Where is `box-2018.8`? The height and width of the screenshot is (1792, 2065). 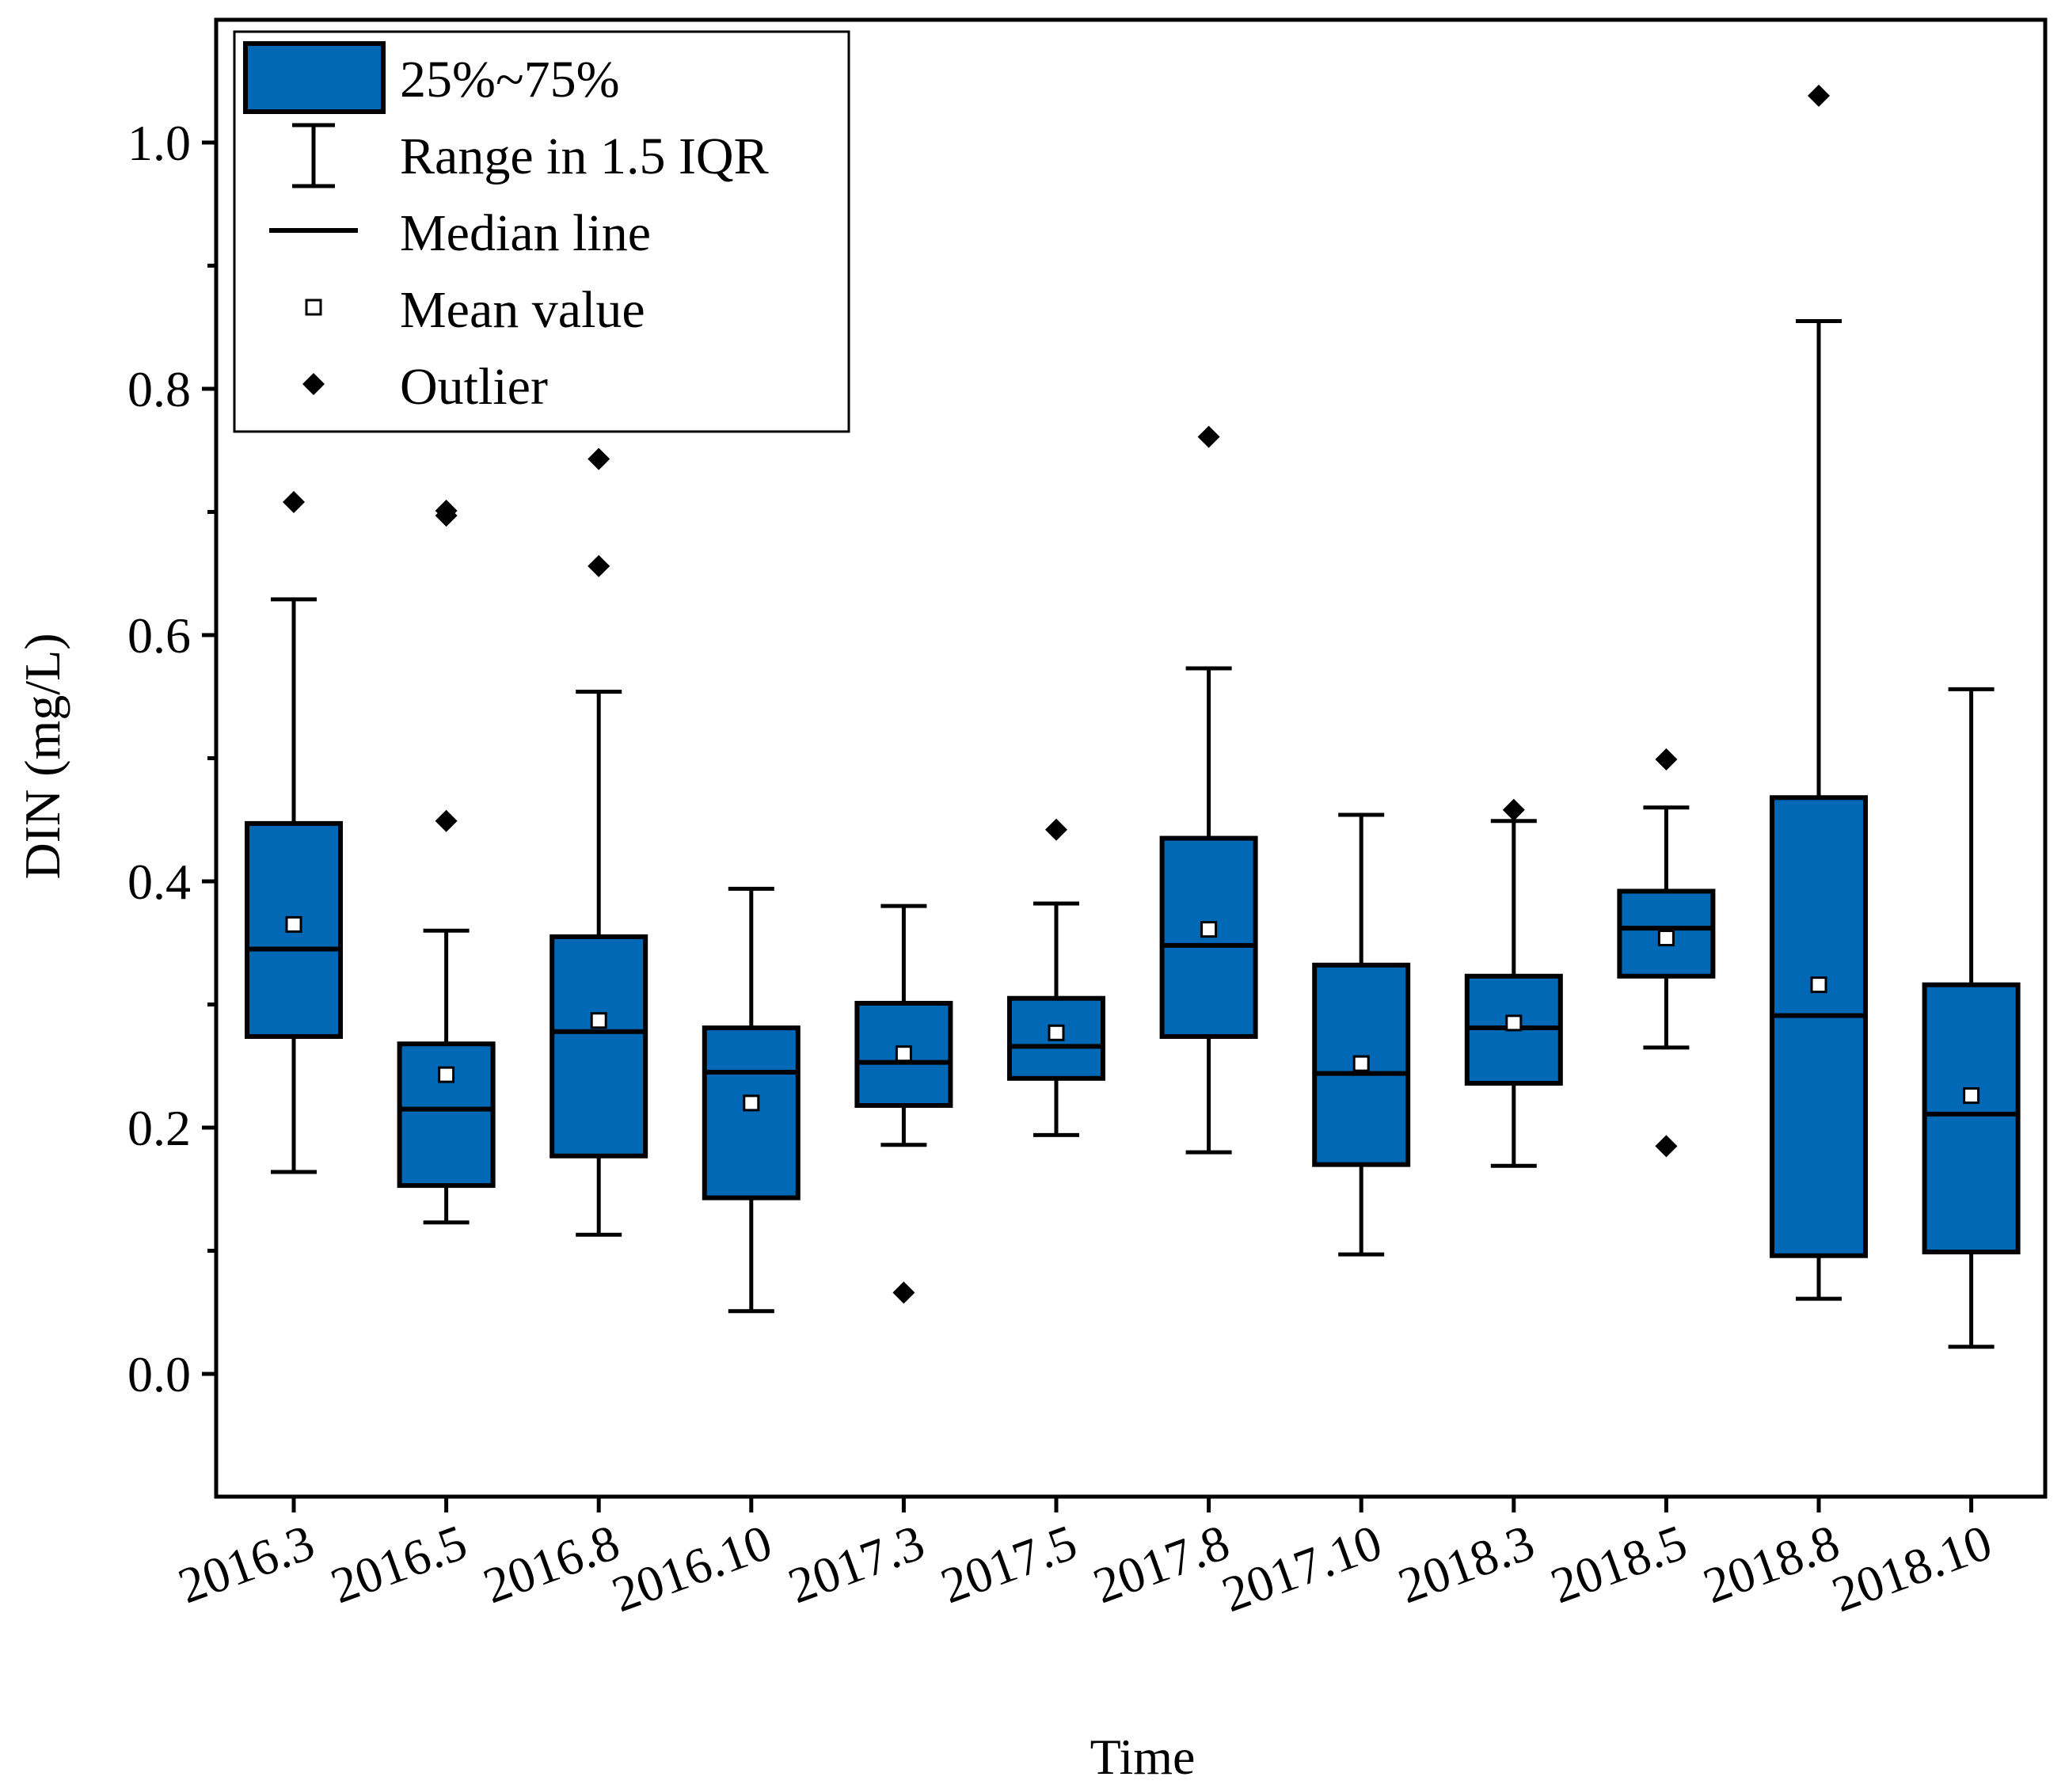
box-2018.8 is located at coordinates (1819, 692).